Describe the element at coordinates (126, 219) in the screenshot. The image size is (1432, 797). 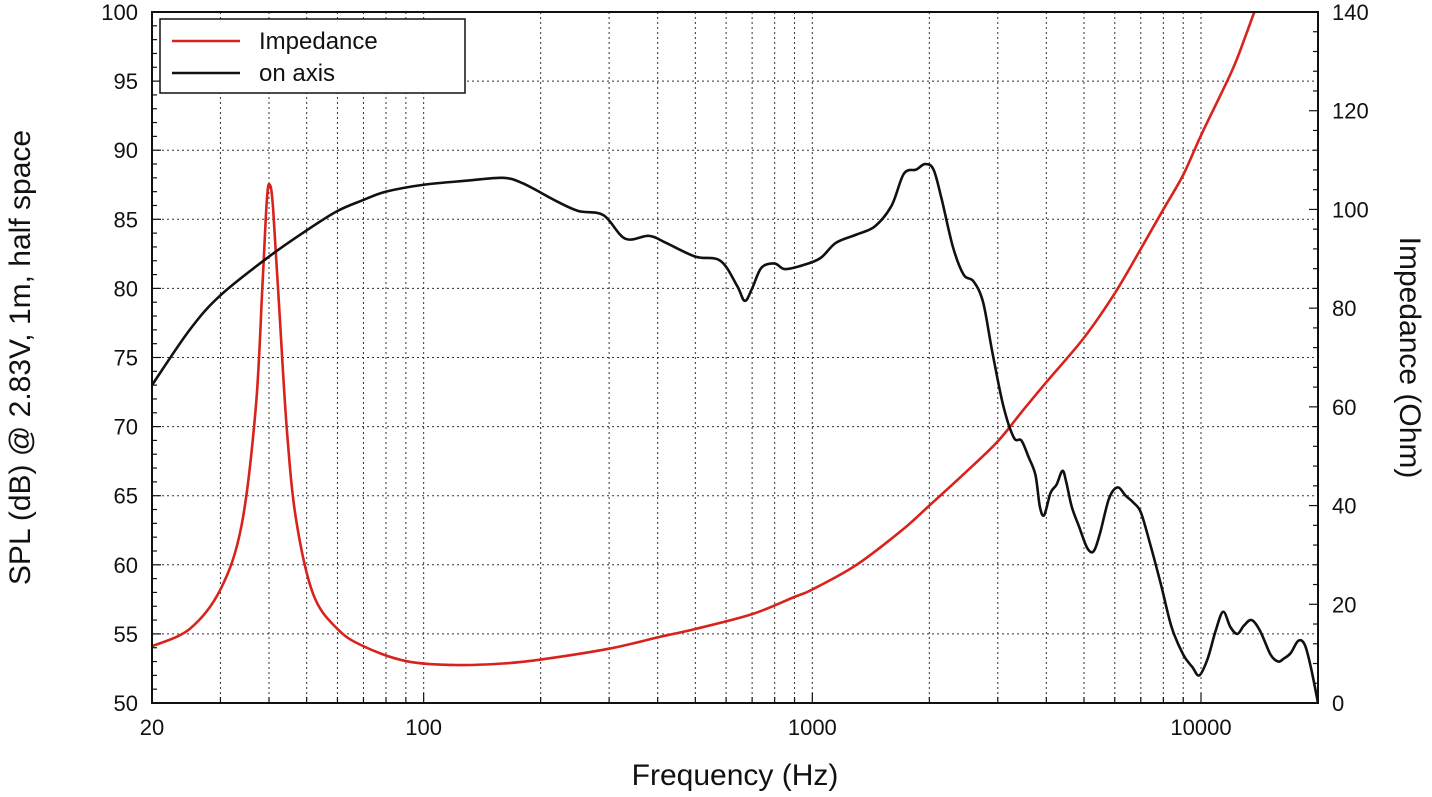
I see `y-left-tick-label: 85` at that location.